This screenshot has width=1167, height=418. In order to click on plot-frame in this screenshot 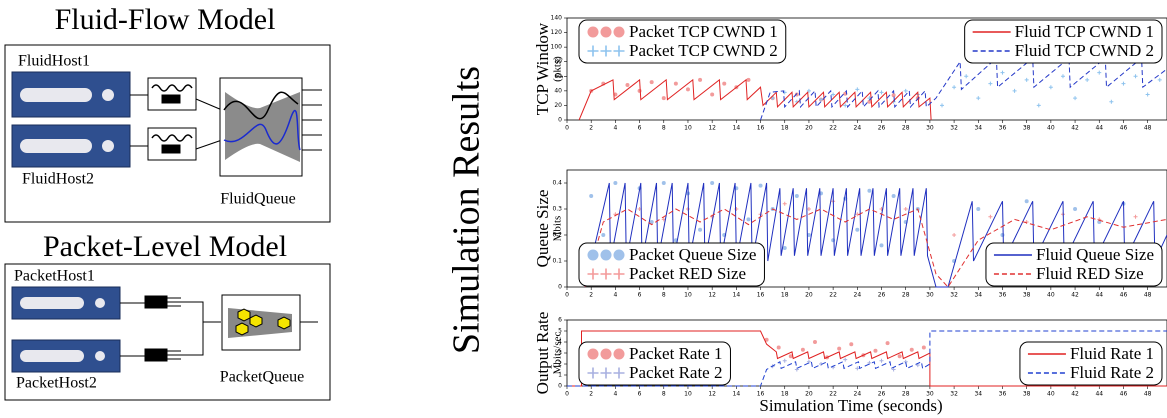, I will do `click(866, 228)`.